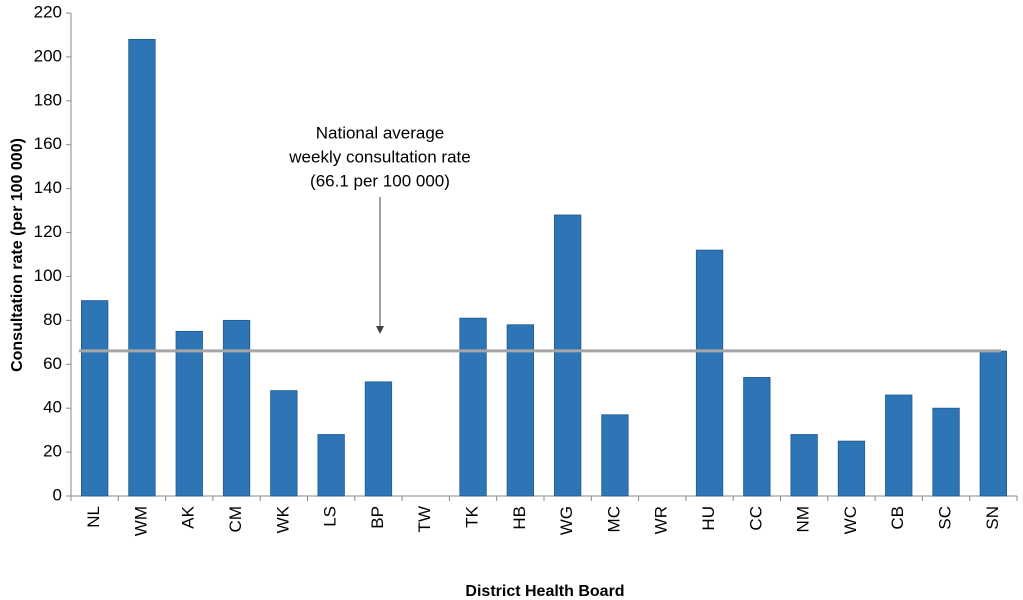  What do you see at coordinates (188, 516) in the screenshot?
I see `x-tick-label: AK` at bounding box center [188, 516].